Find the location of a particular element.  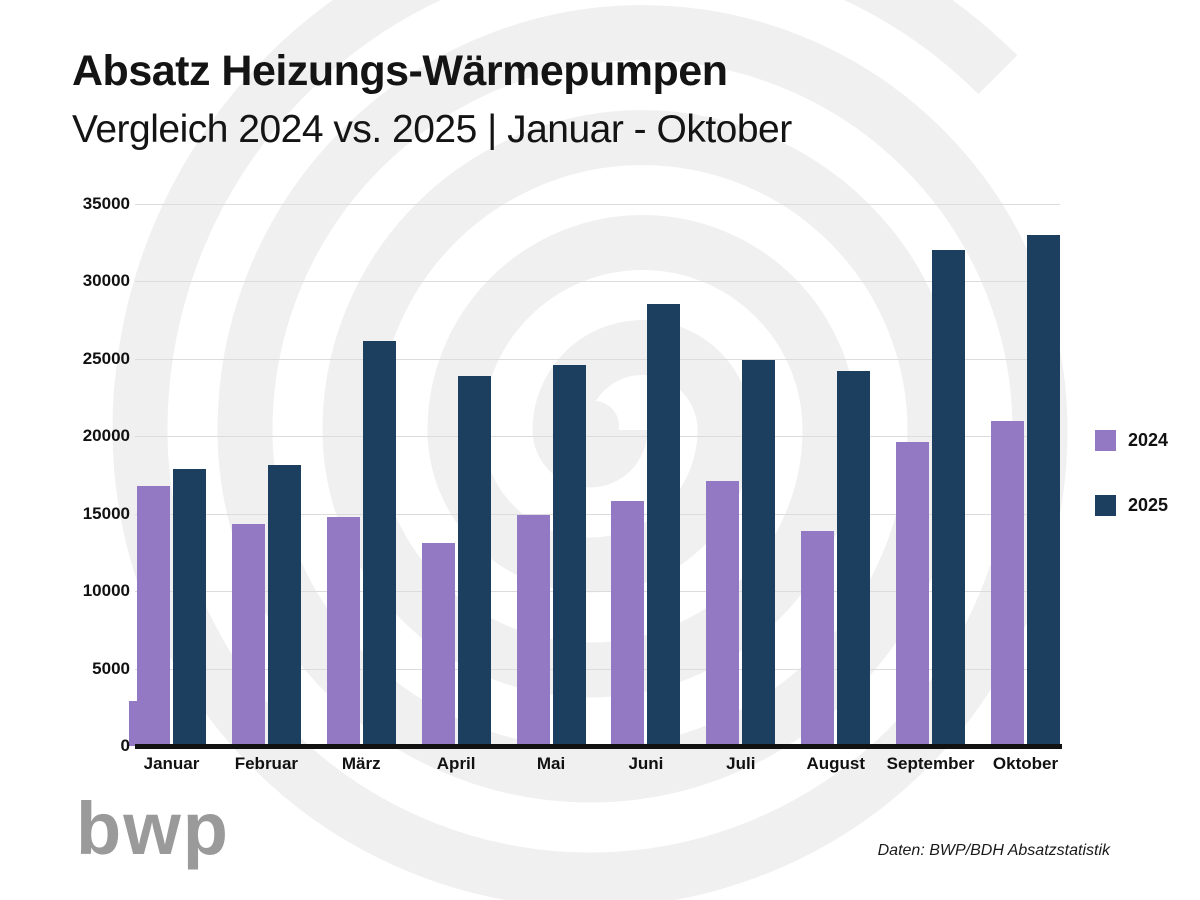

legend-swatch-2025 is located at coordinates (1105, 505).